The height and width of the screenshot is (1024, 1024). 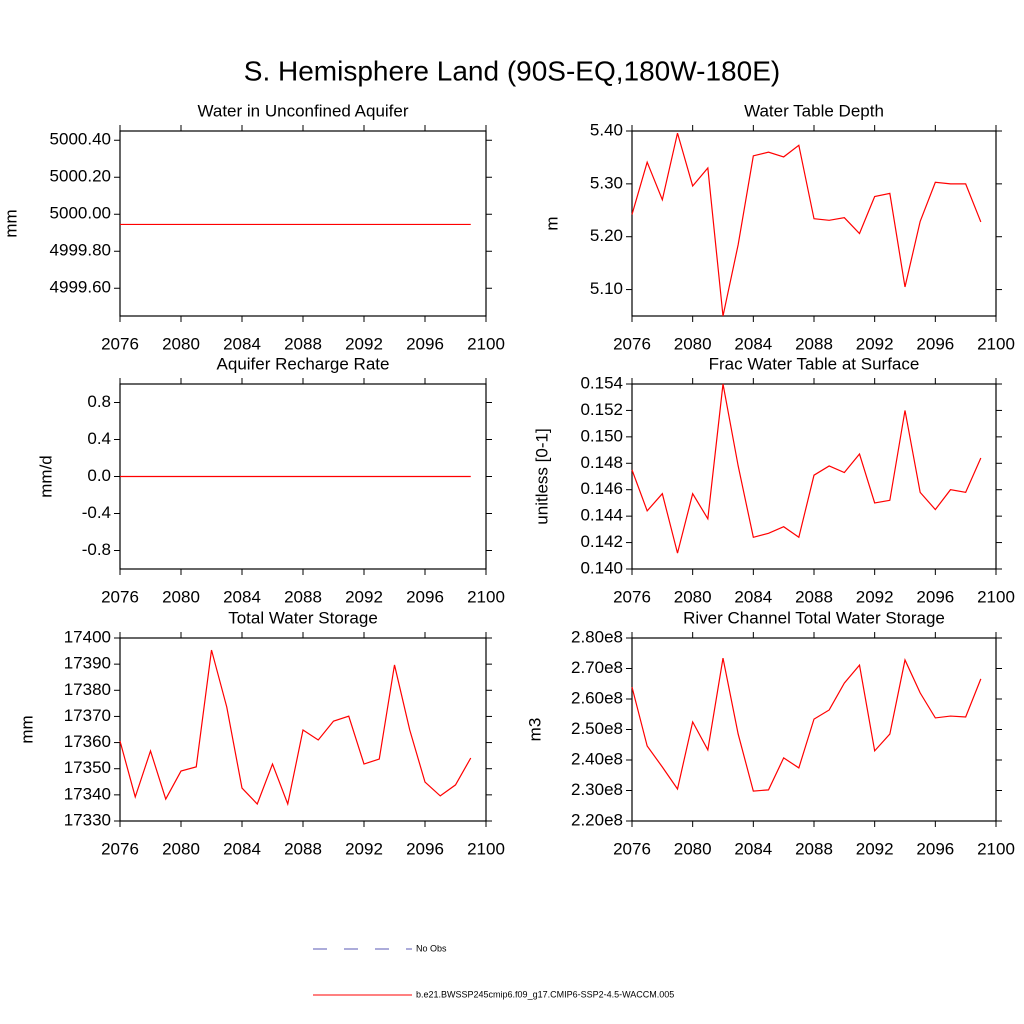 What do you see at coordinates (551, 223) in the screenshot?
I see `y-axis-title: m` at bounding box center [551, 223].